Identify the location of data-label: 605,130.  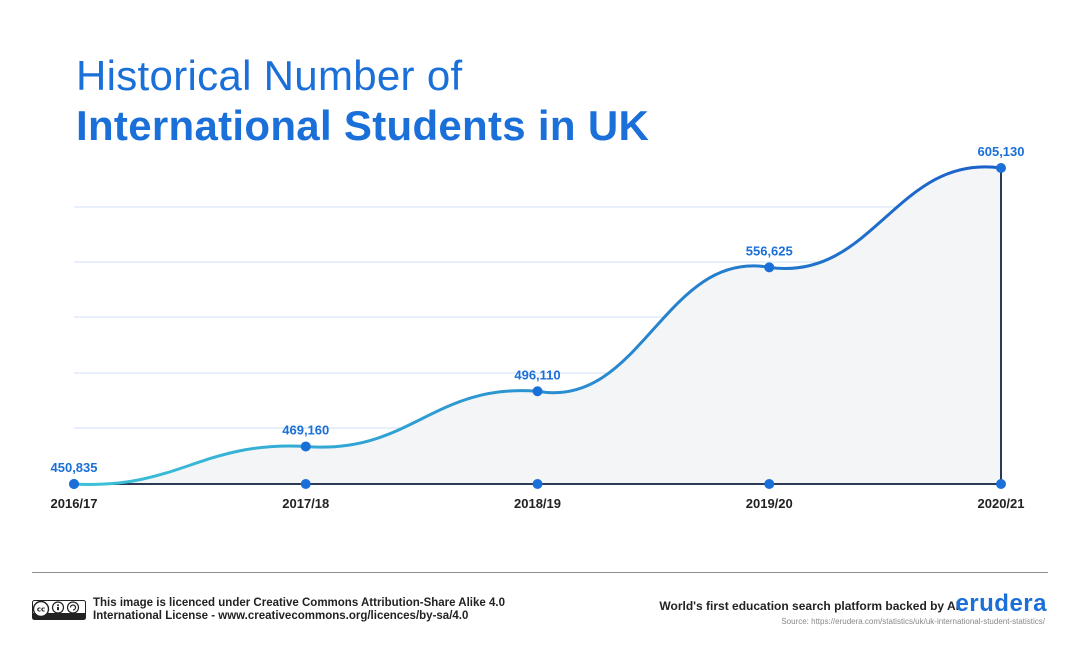
(1001, 151).